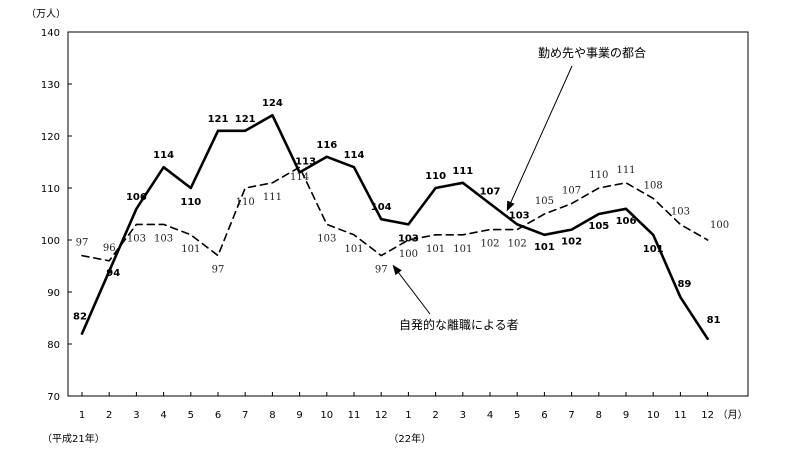 Image resolution: width=800 pixels, height=456 pixels. What do you see at coordinates (381, 207) in the screenshot?
I see `data-label-business: 104` at bounding box center [381, 207].